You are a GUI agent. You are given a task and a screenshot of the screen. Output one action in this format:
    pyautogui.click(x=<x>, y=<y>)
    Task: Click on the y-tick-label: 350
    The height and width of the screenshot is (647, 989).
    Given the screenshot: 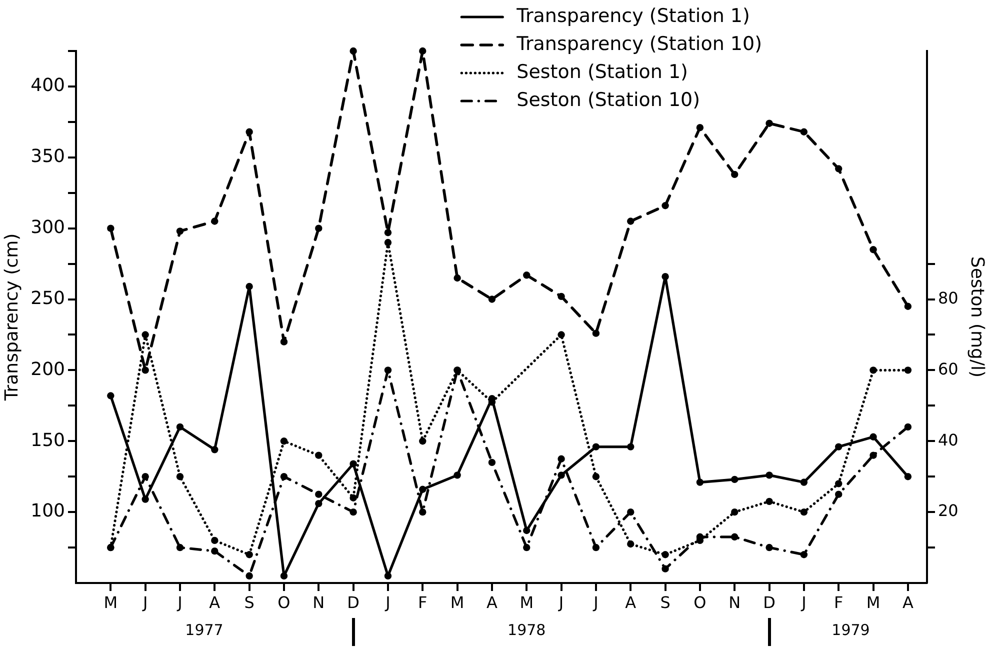 What is the action you would take?
    pyautogui.click(x=47, y=157)
    